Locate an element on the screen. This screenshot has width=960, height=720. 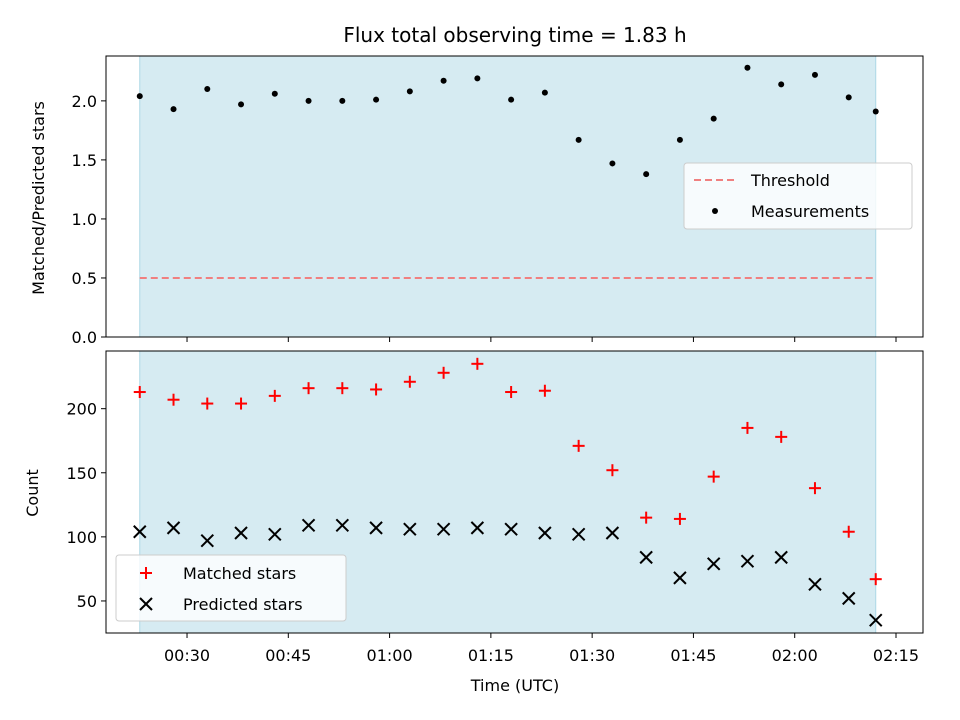
x-tick-label: 01:15 is located at coordinates (491, 655).